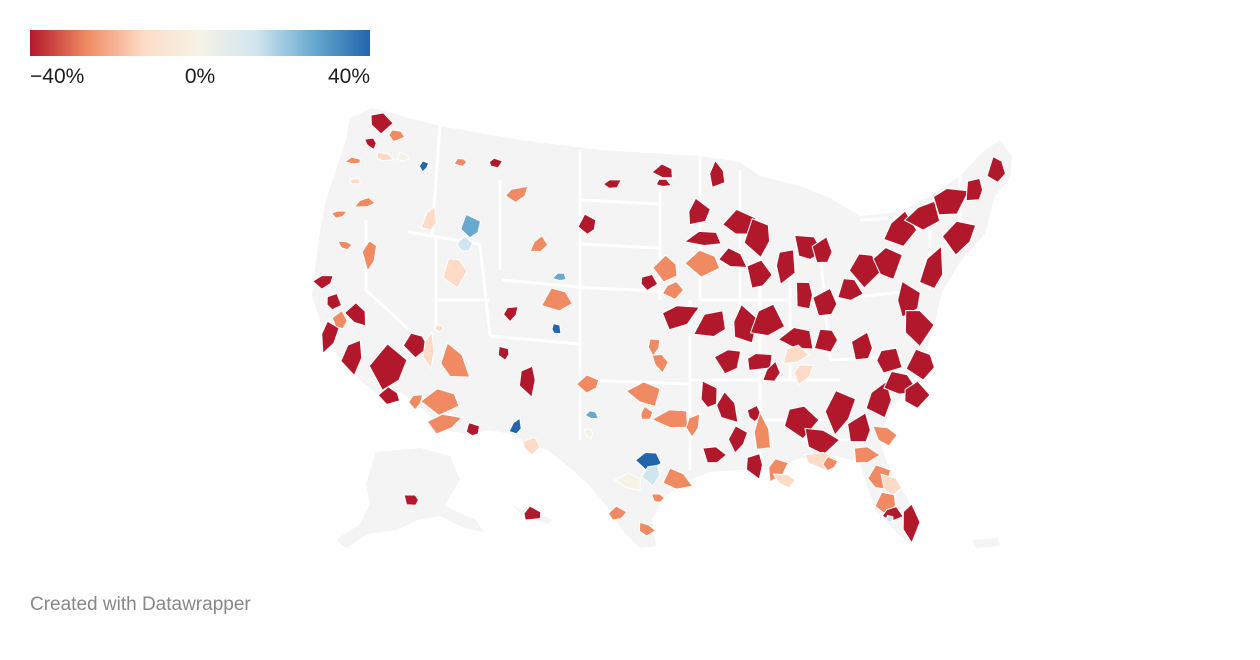  What do you see at coordinates (348, 76) in the screenshot?
I see `legend-max-label: 40%` at bounding box center [348, 76].